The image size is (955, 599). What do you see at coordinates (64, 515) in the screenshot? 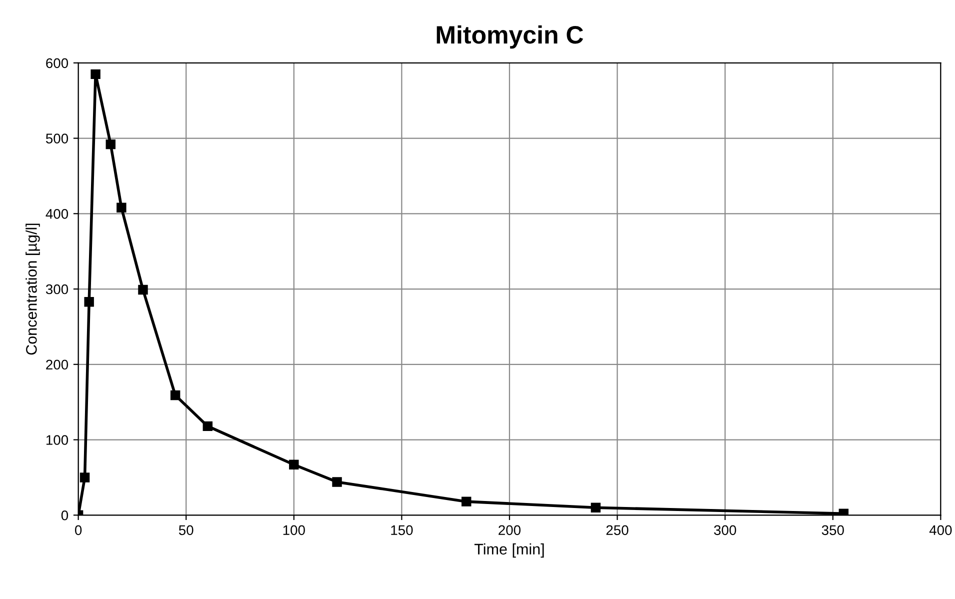
I see `y-tick-label: 0` at bounding box center [64, 515].